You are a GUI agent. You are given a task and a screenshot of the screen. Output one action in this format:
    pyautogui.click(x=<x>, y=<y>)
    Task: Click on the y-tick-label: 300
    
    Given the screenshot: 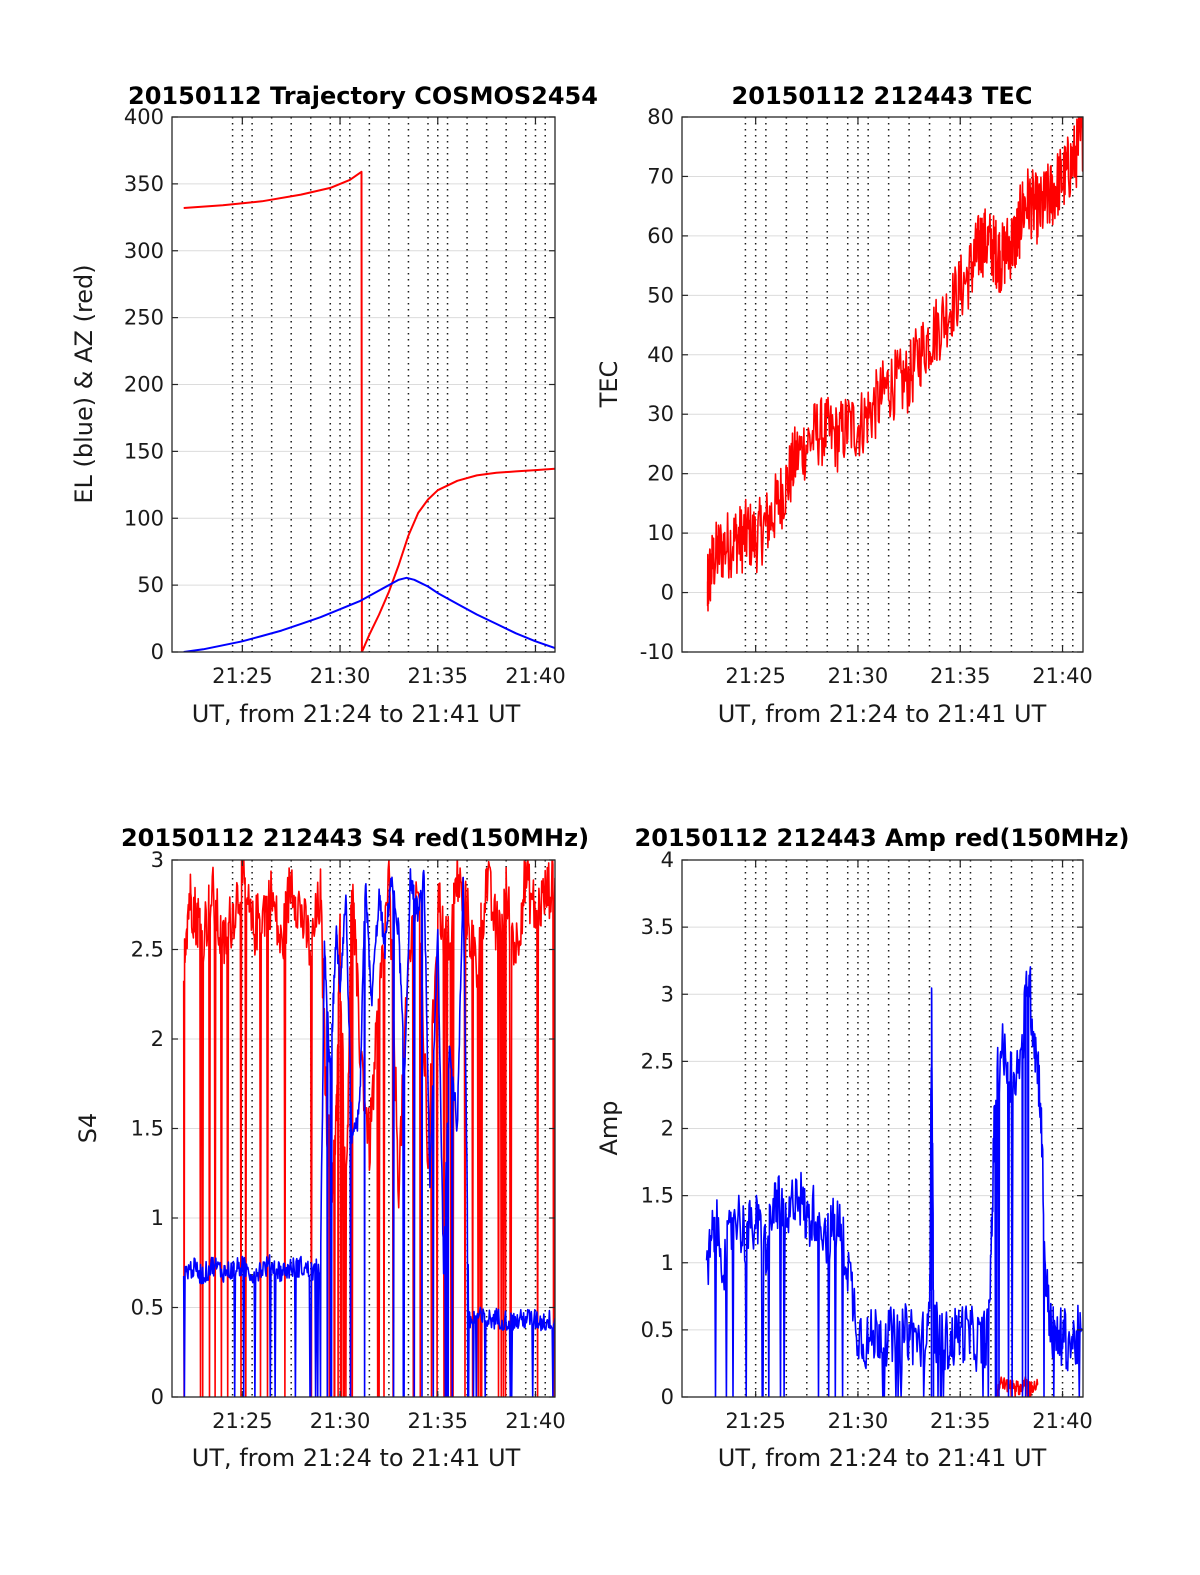 What is the action you would take?
    pyautogui.click(x=144, y=251)
    